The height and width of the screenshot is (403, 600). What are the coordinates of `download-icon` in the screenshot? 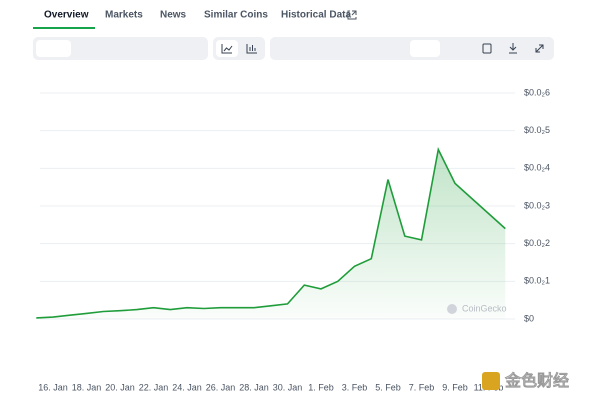 It's located at (513, 48).